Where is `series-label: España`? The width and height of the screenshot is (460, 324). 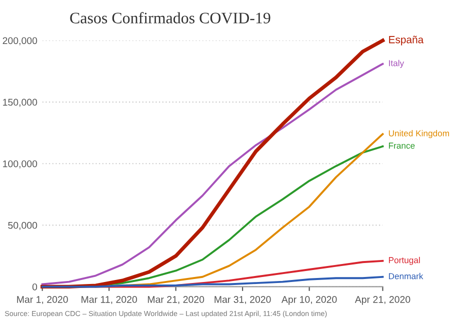
series-label: España is located at coordinates (406, 41).